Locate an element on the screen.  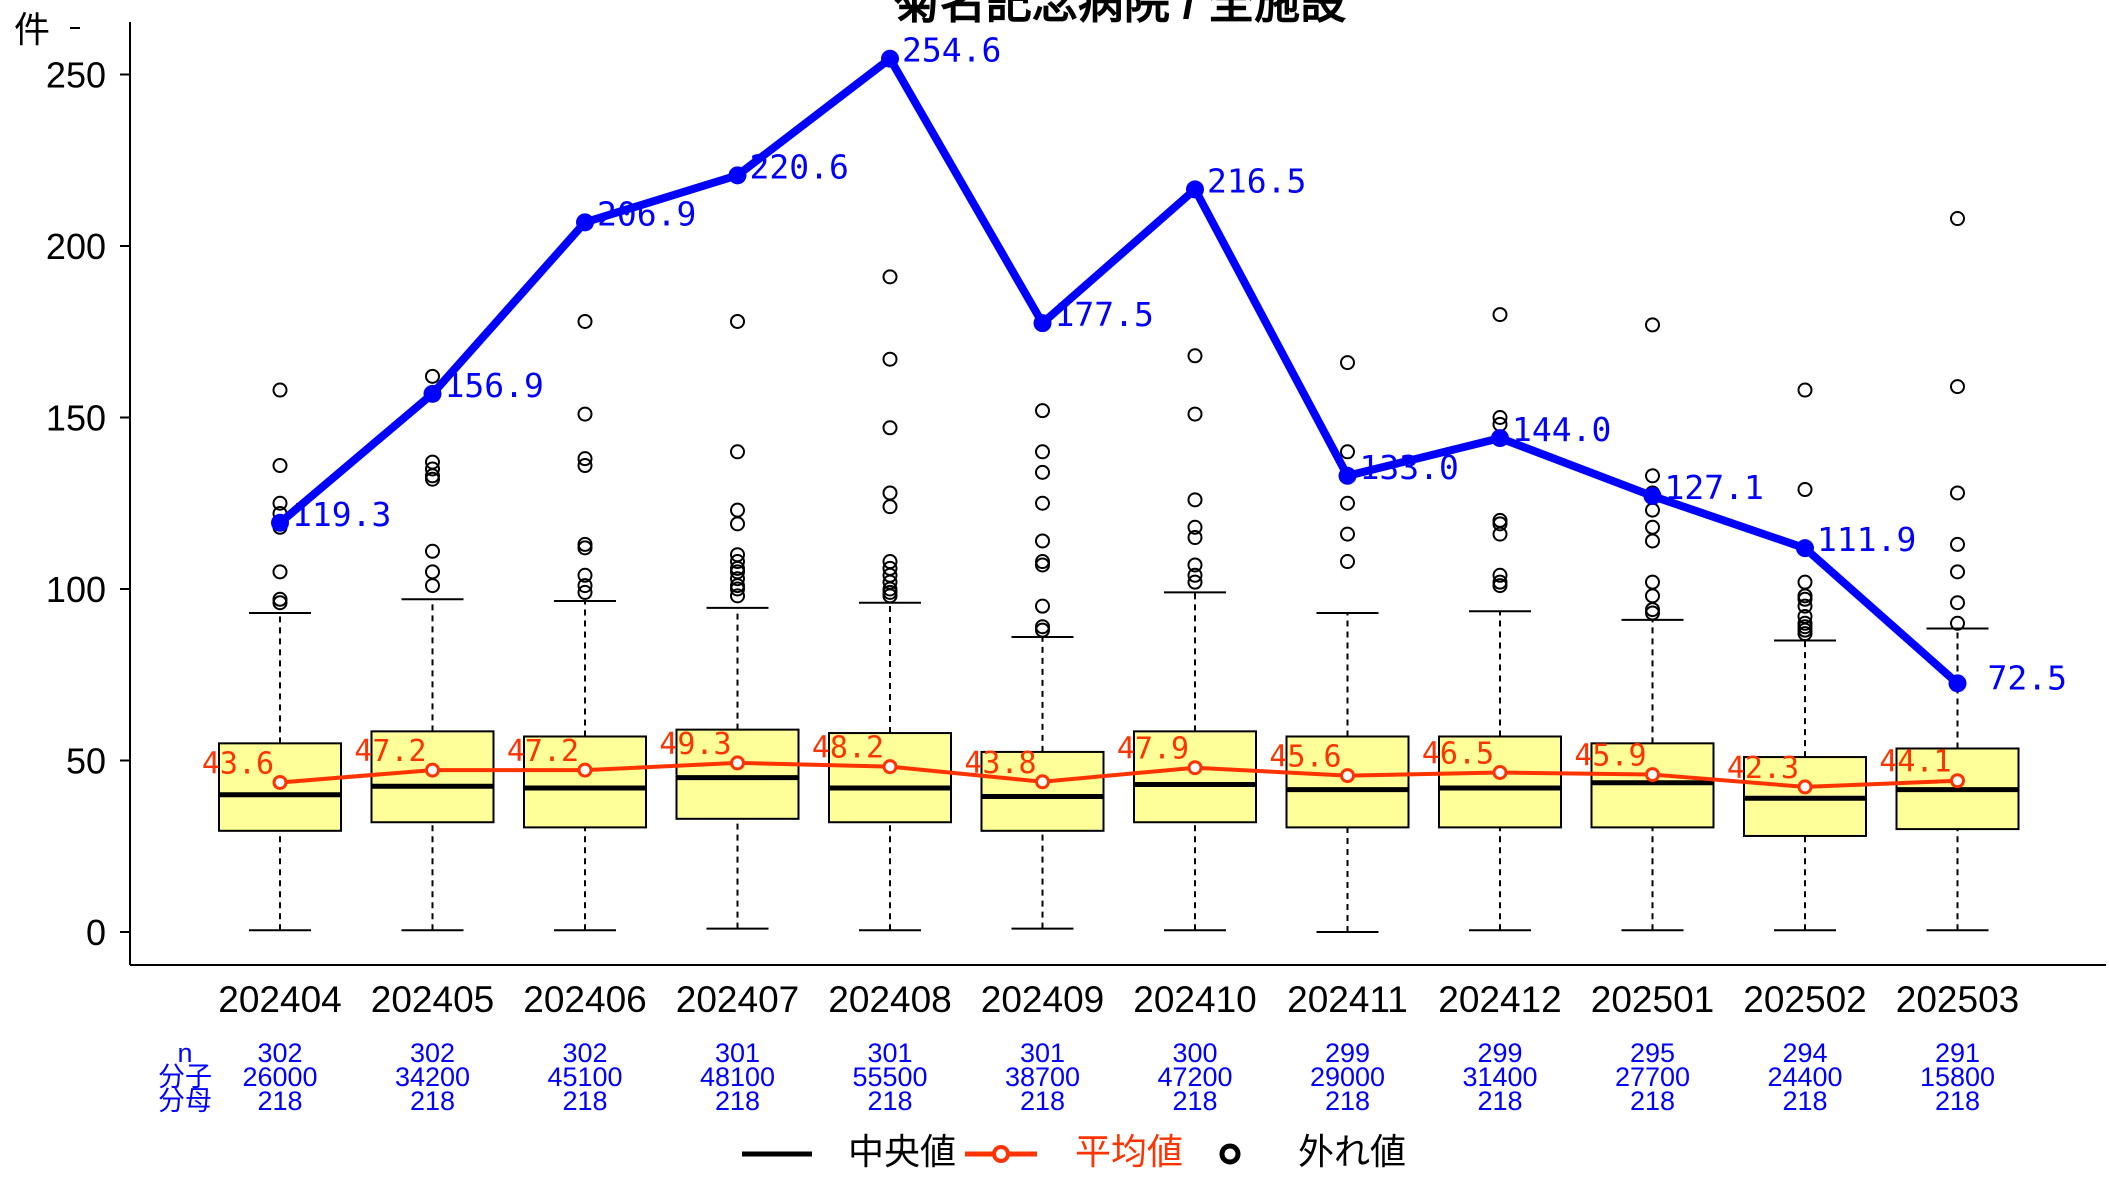
y-tick-label: 200 is located at coordinates (76, 246).